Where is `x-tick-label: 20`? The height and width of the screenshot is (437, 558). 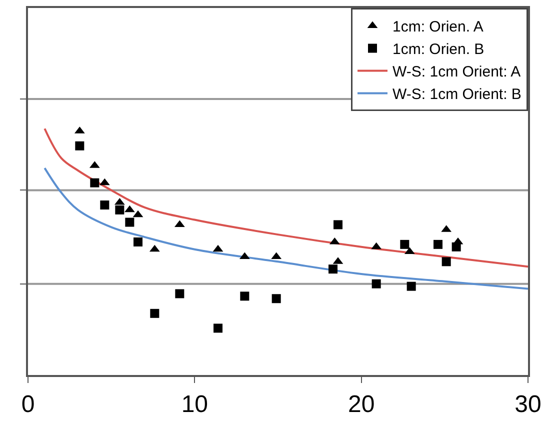
x-tick-label: 20 is located at coordinates (361, 404).